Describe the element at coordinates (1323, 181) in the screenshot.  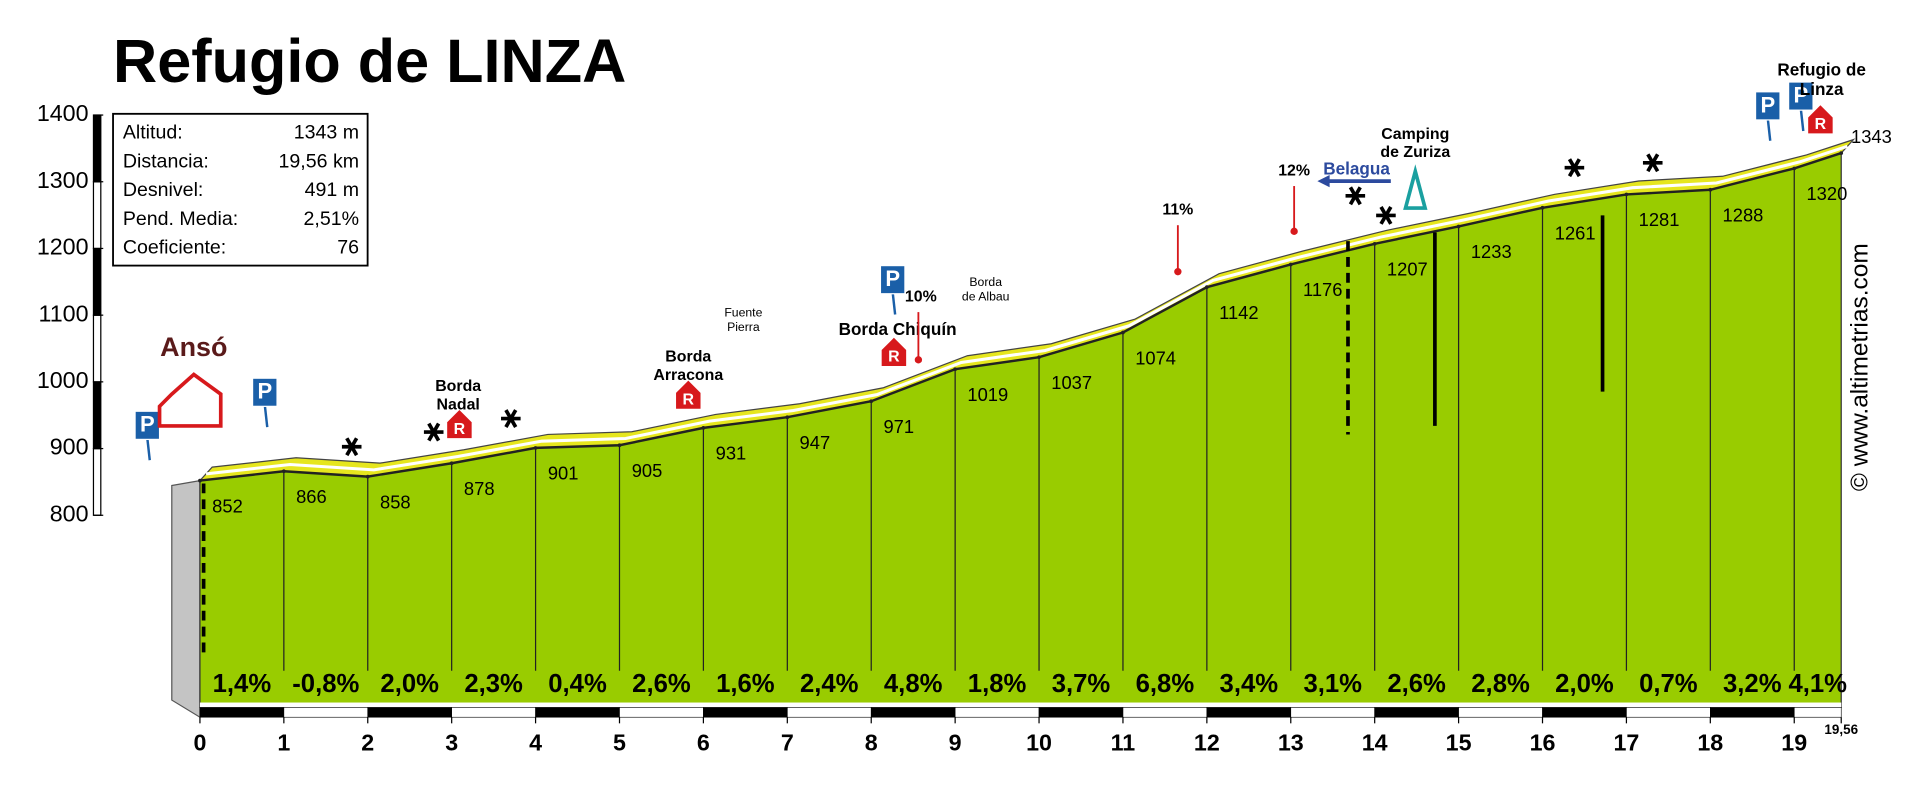
I see `belagua-arrowhead` at that location.